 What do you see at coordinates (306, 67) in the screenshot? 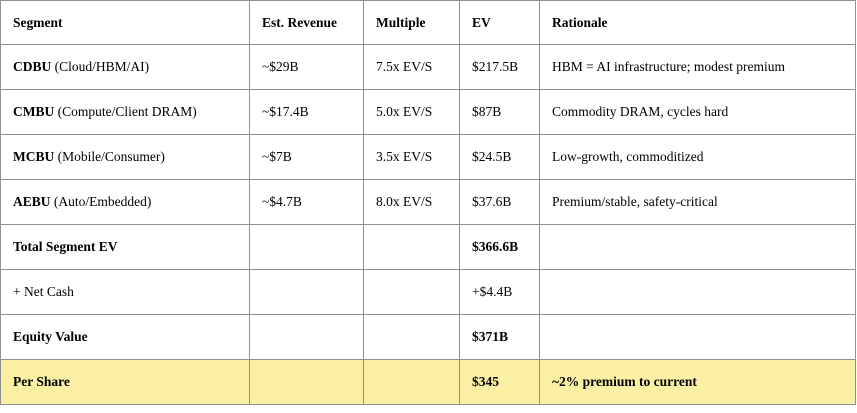
I see `revenue-cell: ~$29B` at bounding box center [306, 67].